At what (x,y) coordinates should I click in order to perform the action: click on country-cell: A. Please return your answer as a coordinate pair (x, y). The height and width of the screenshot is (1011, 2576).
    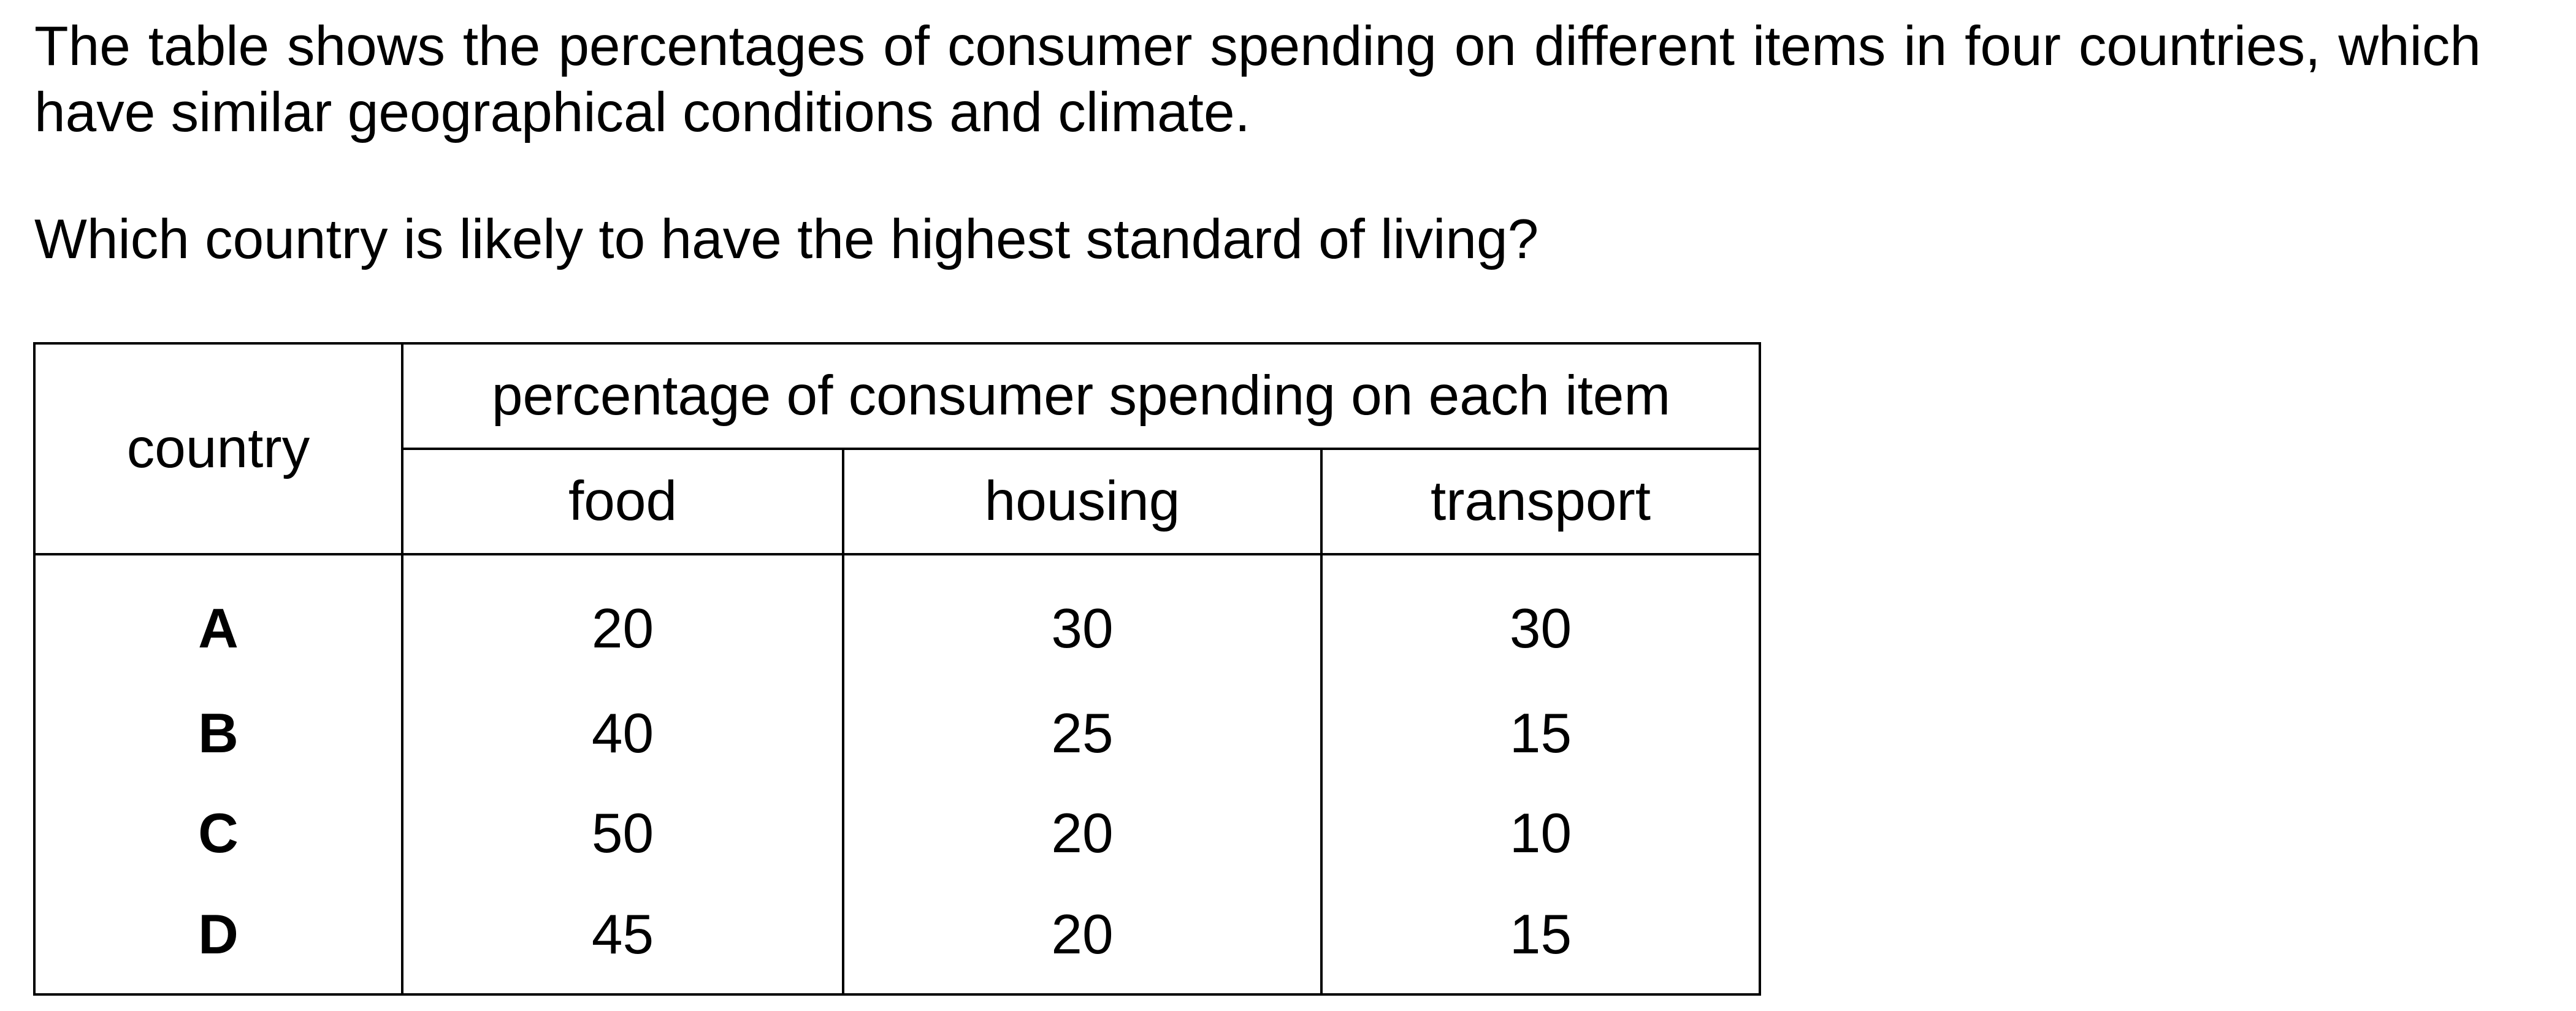
    Looking at the image, I should click on (218, 618).